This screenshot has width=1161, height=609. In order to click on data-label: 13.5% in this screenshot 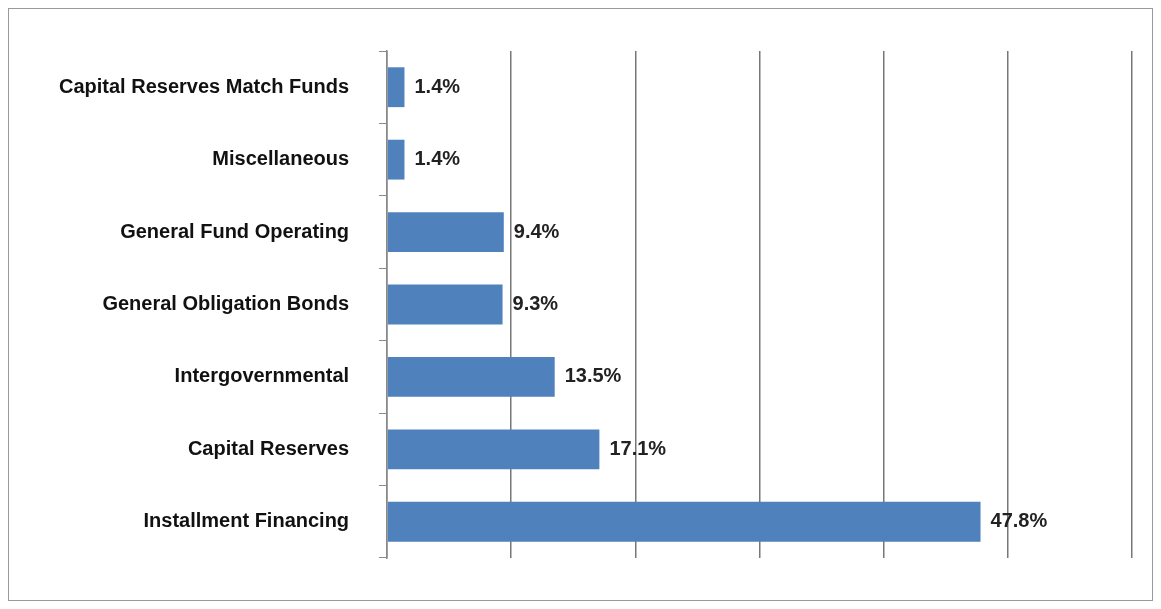, I will do `click(593, 375)`.